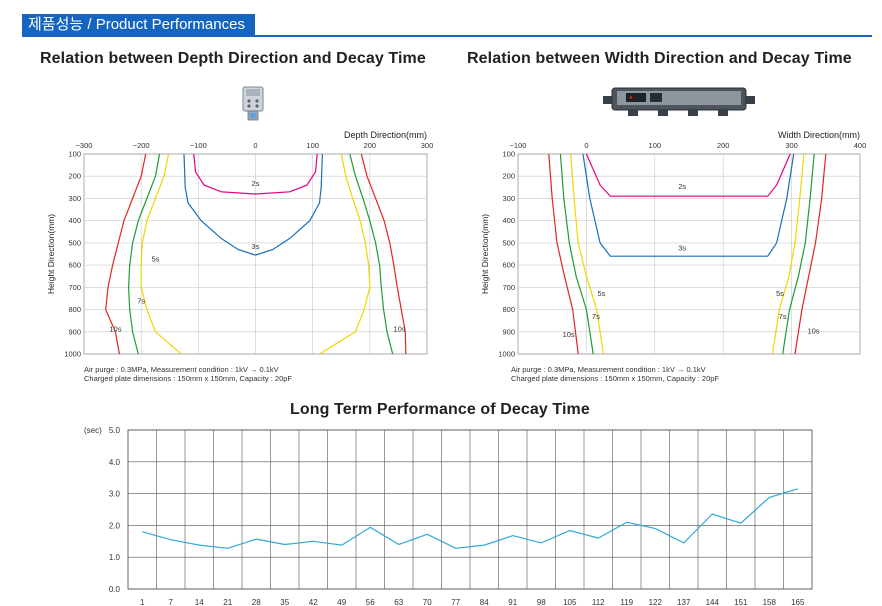 Image resolution: width=882 pixels, height=606 pixels. I want to click on depth-x-tick-label: −100, so click(198, 145).